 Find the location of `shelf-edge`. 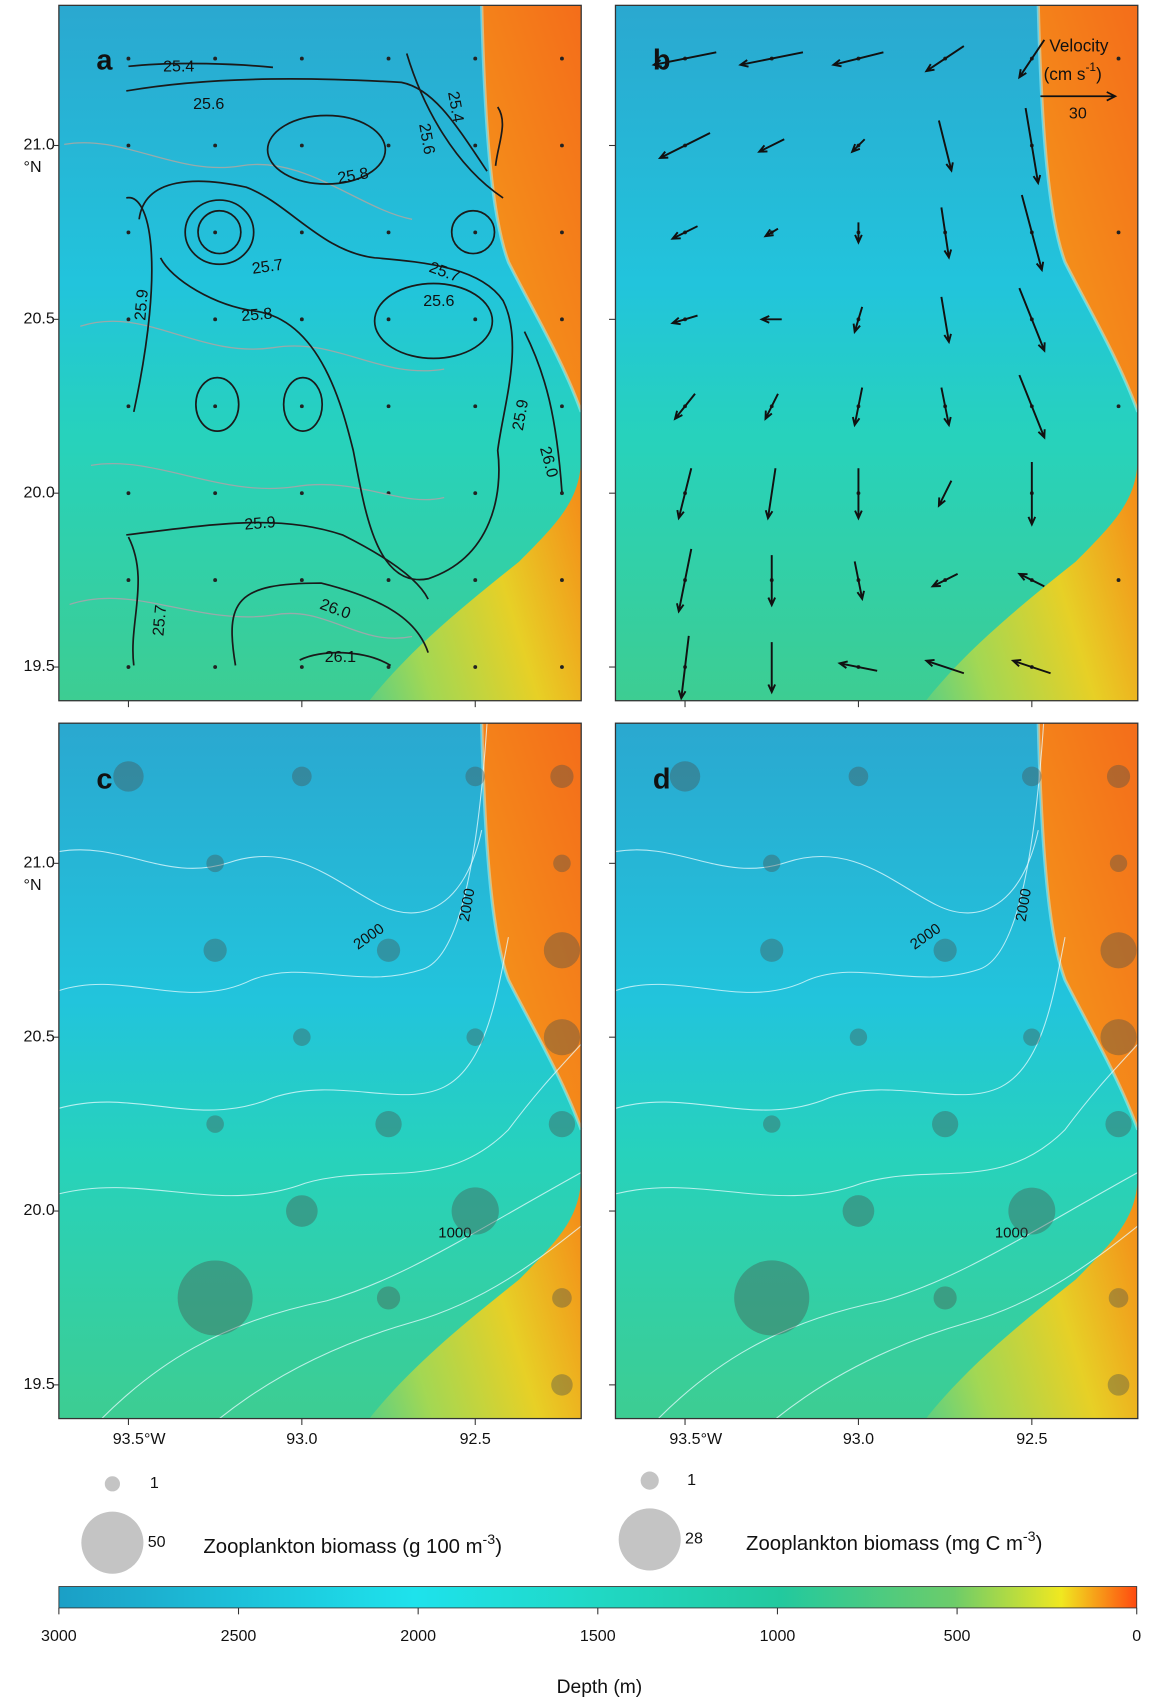

shelf-edge is located at coordinates (531, 209).